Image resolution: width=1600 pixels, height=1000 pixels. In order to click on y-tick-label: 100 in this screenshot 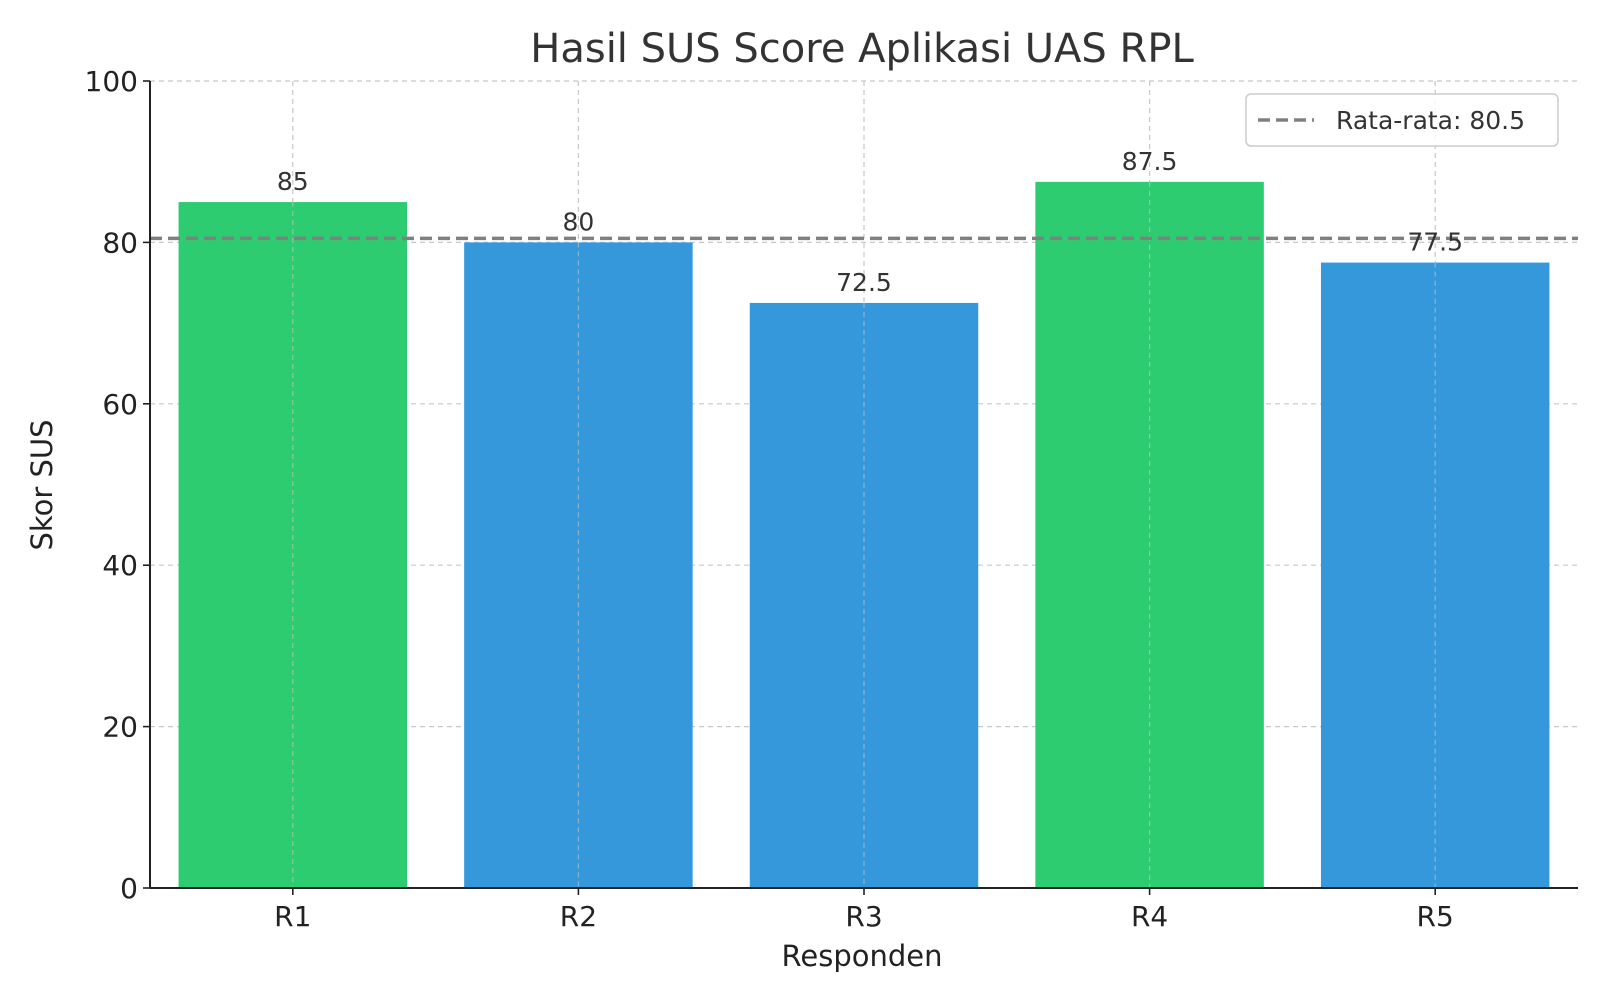, I will do `click(111, 81)`.